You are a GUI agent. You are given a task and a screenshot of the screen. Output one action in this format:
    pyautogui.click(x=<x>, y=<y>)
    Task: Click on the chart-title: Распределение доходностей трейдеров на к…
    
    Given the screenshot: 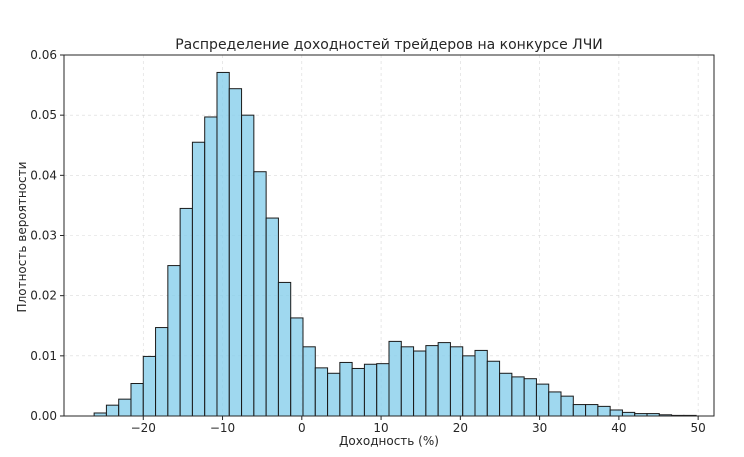 What is the action you would take?
    pyautogui.click(x=389, y=45)
    